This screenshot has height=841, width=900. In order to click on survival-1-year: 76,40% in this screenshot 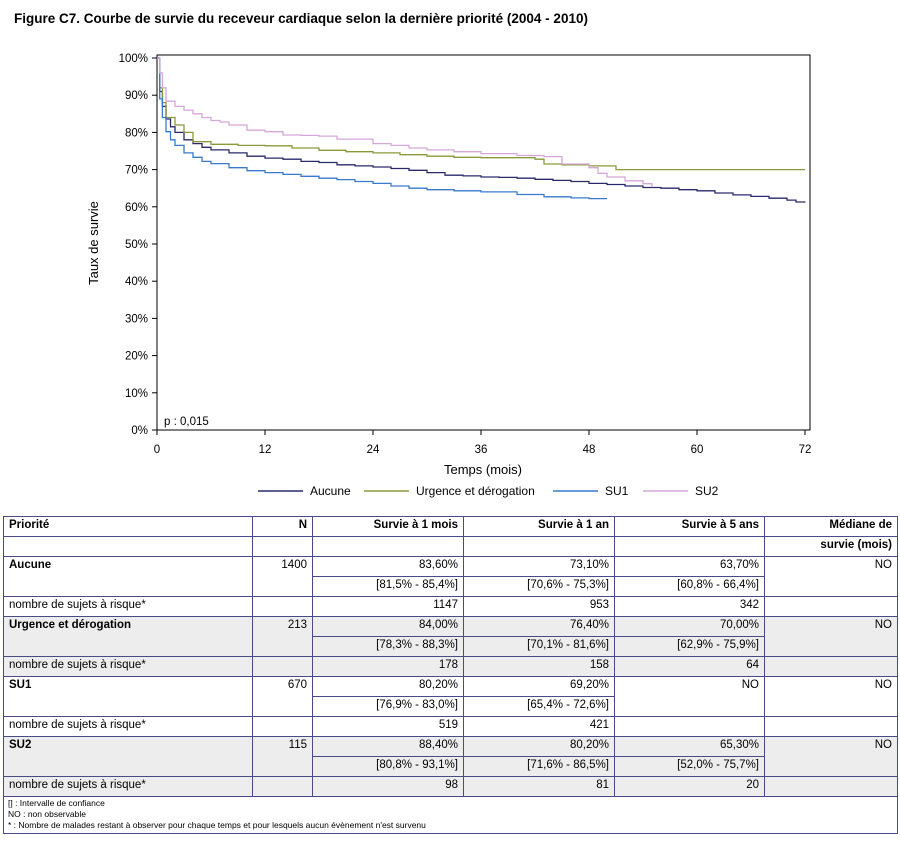, I will do `click(539, 626)`.